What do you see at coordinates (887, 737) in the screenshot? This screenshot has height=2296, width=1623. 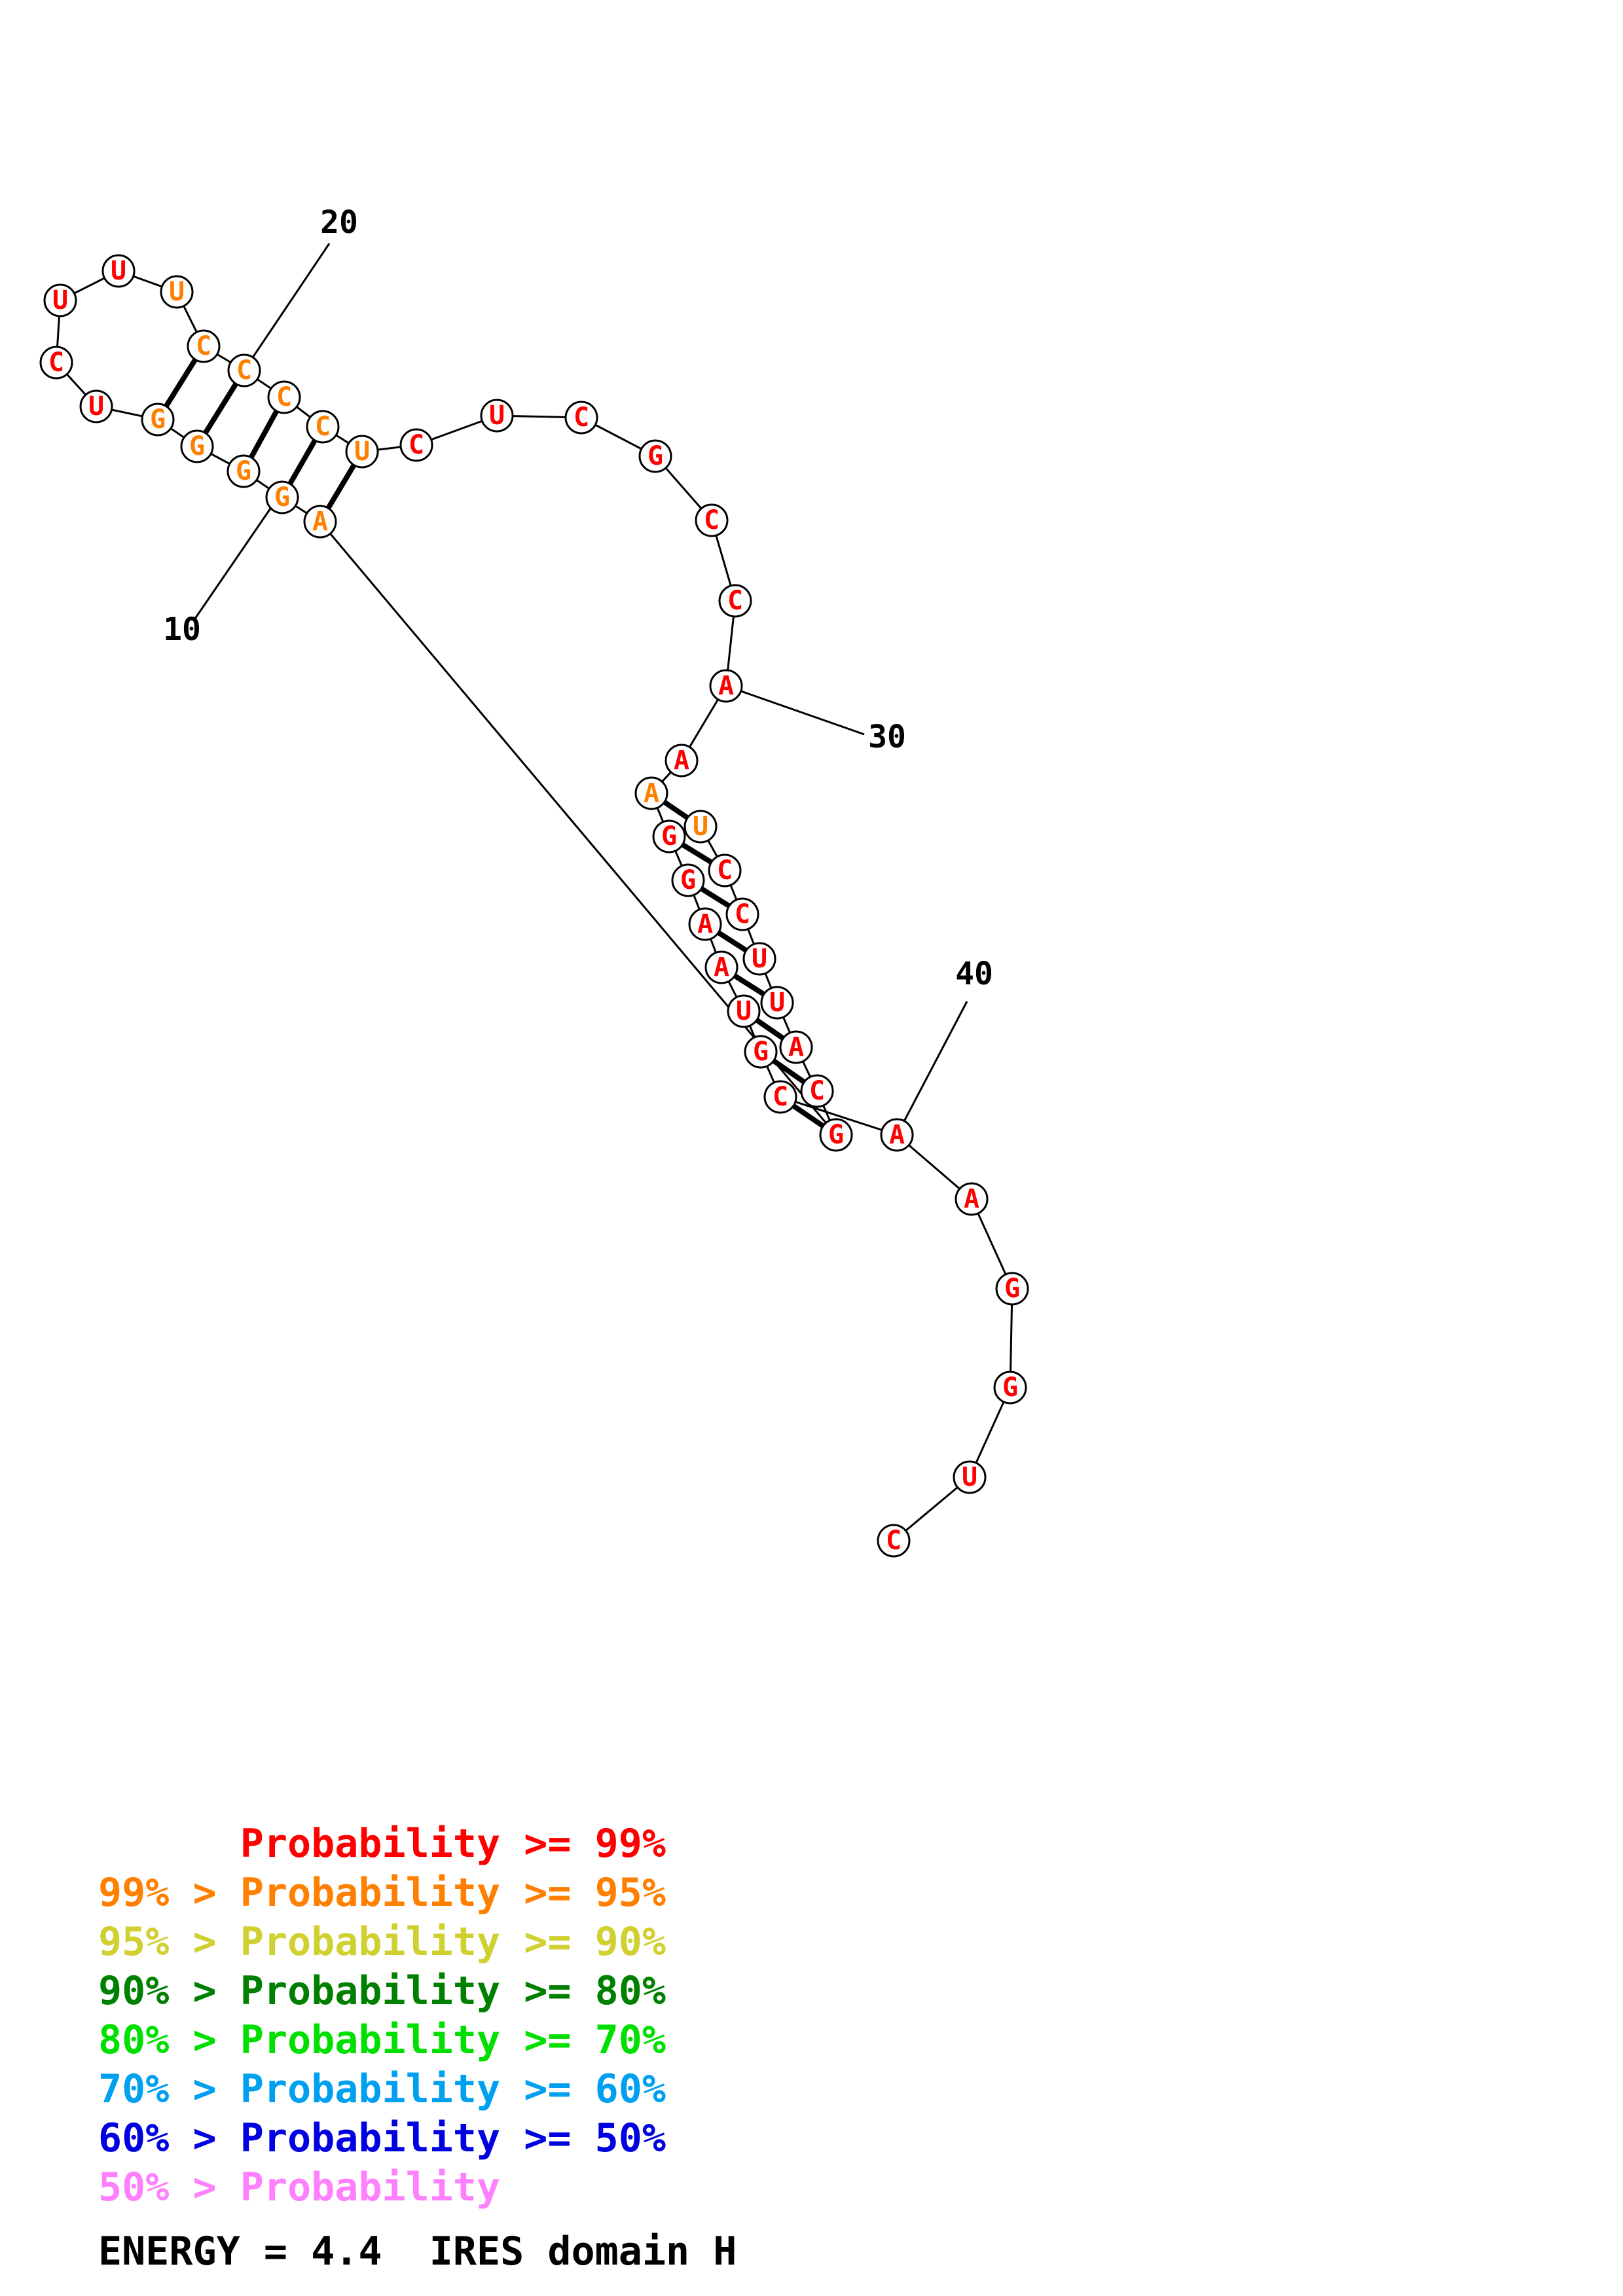 I see `index-label-30: 30` at bounding box center [887, 737].